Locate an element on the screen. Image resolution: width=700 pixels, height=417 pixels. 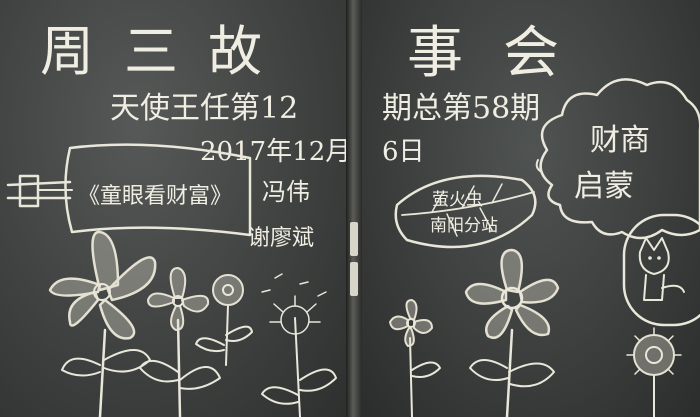
title-text-right: 事会 is located at coordinates (503, 53).